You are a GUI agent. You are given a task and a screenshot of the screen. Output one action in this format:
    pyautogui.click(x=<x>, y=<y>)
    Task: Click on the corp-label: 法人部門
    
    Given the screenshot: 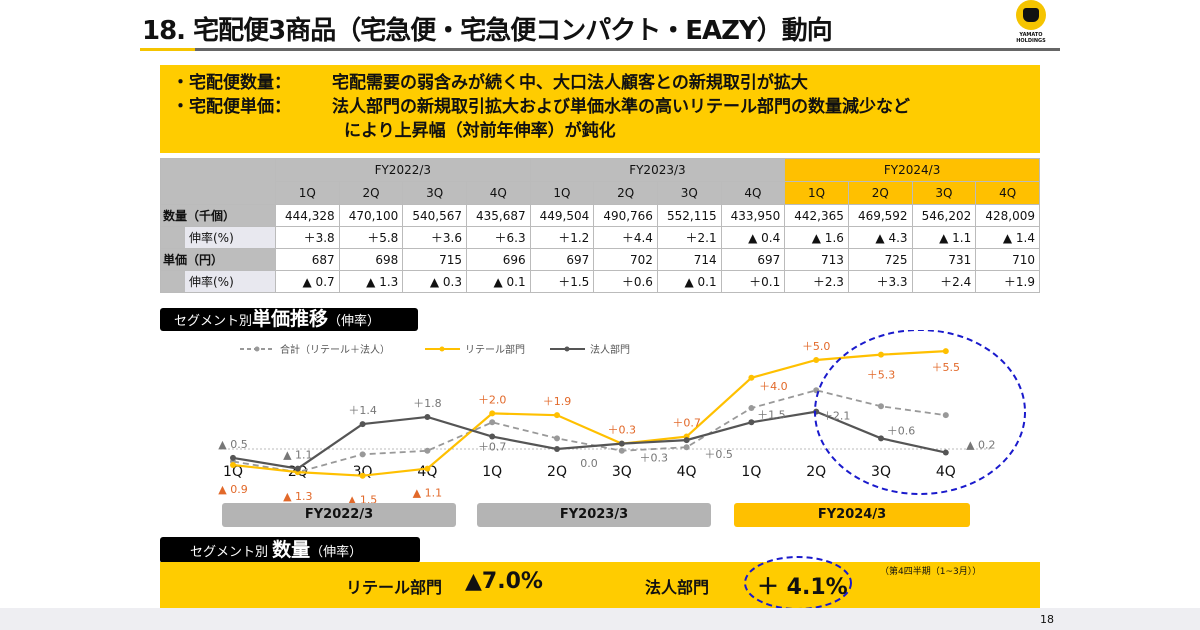 What is the action you would take?
    pyautogui.click(x=677, y=587)
    